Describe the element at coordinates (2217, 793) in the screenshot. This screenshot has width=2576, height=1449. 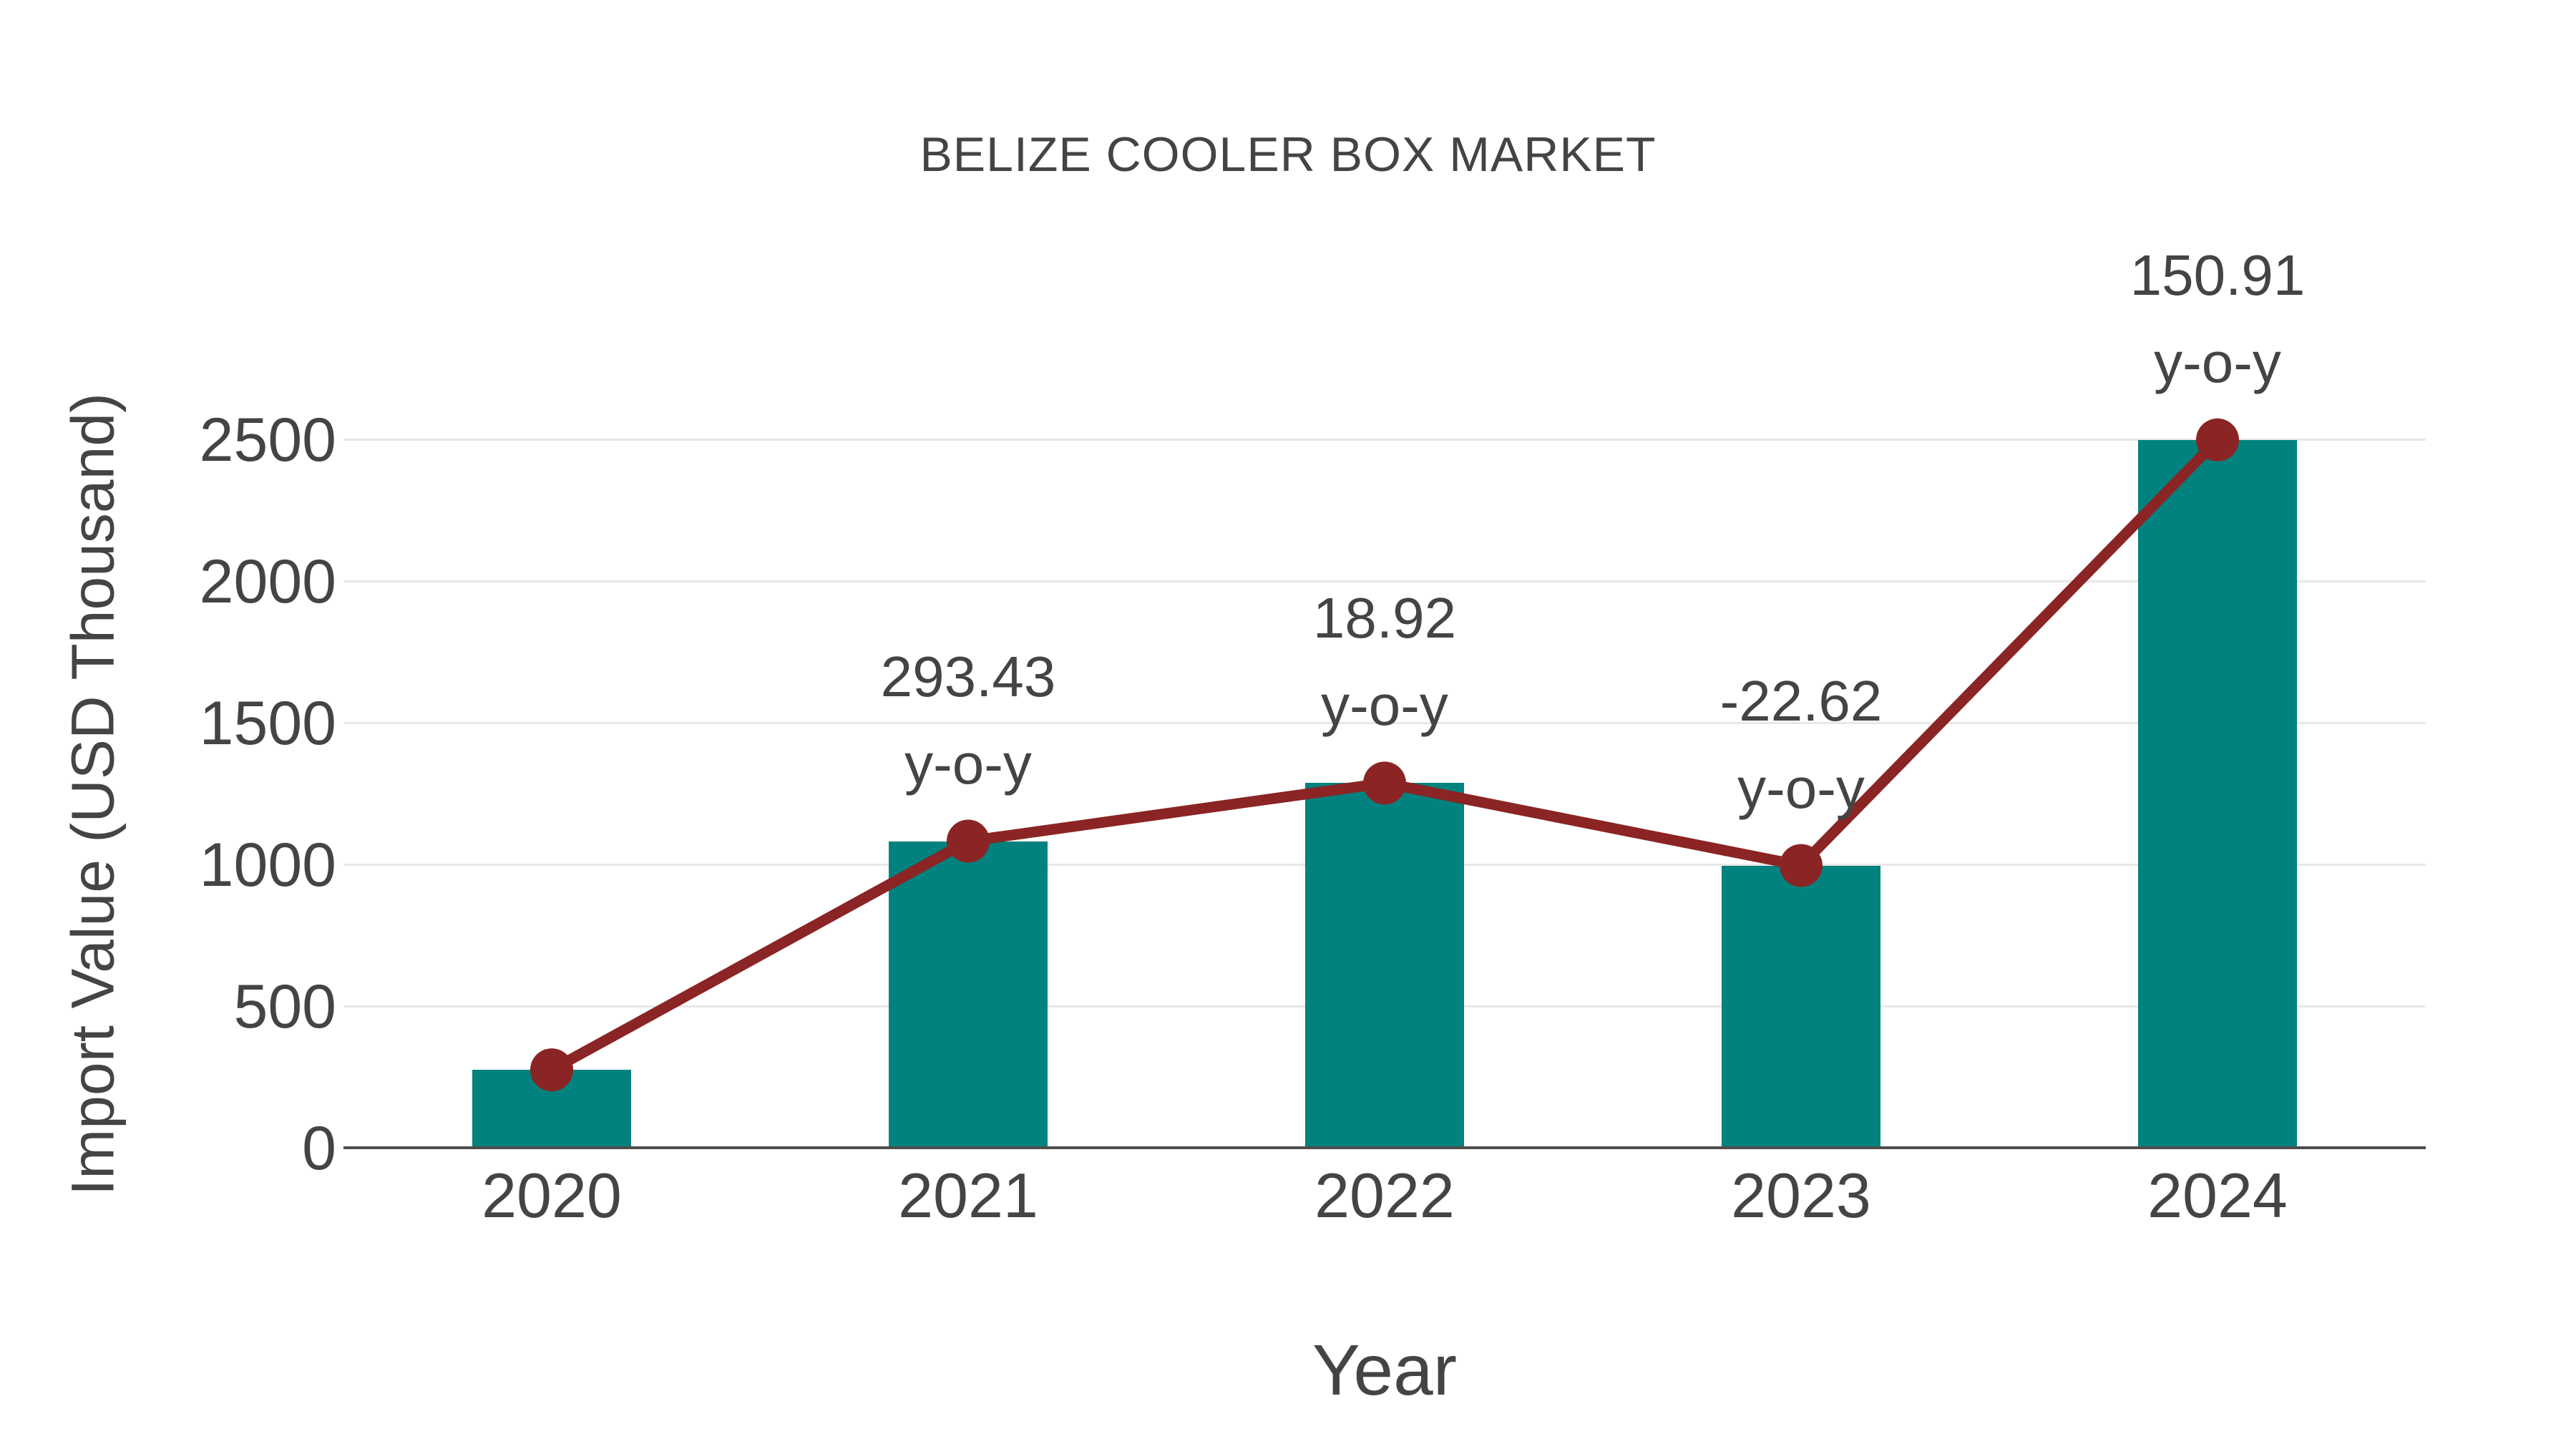
I see `bar-2024` at that location.